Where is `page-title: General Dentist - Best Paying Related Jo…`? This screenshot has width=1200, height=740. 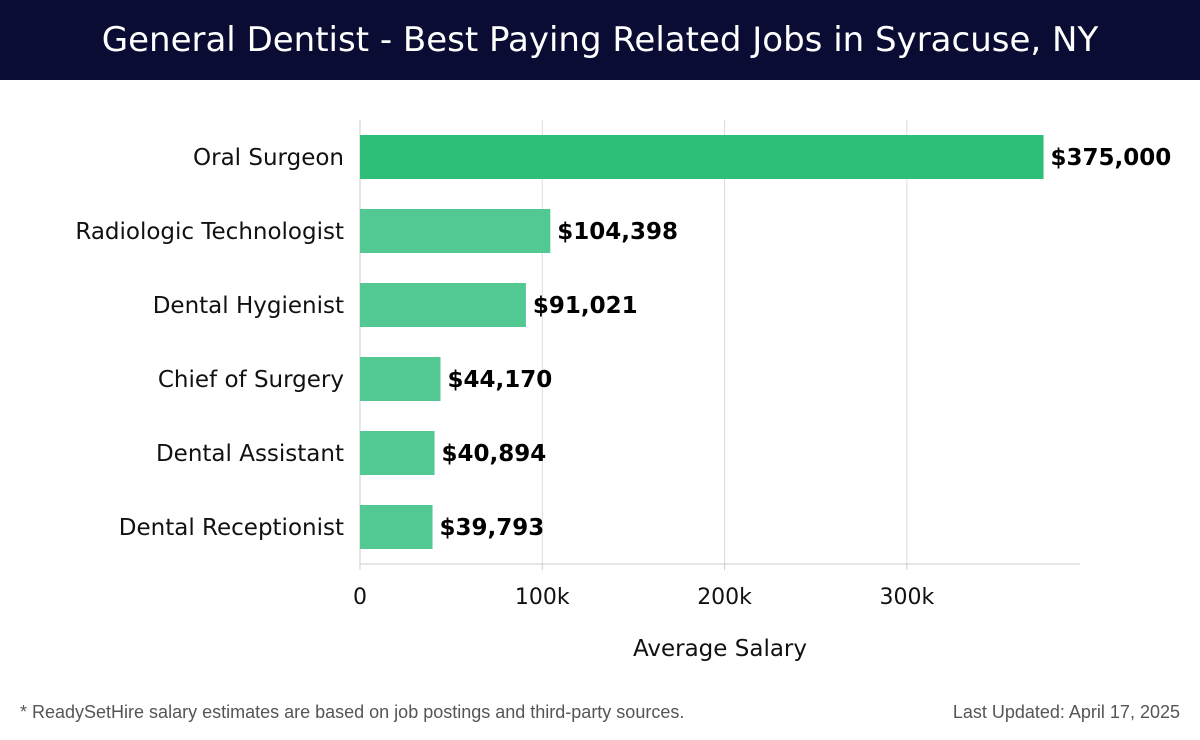 page-title: General Dentist - Best Paying Related Jo… is located at coordinates (600, 40).